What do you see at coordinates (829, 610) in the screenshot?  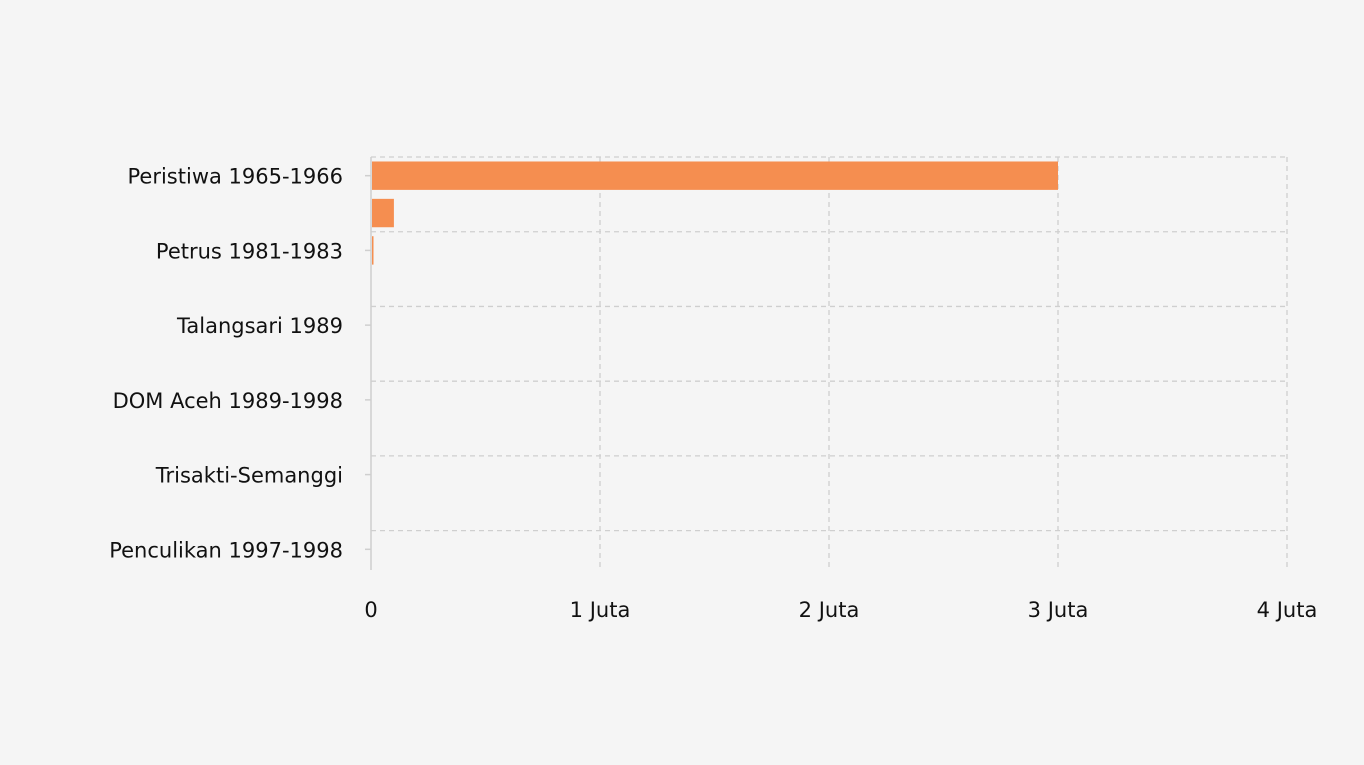 I see `x-tick-label: 2 Juta` at bounding box center [829, 610].